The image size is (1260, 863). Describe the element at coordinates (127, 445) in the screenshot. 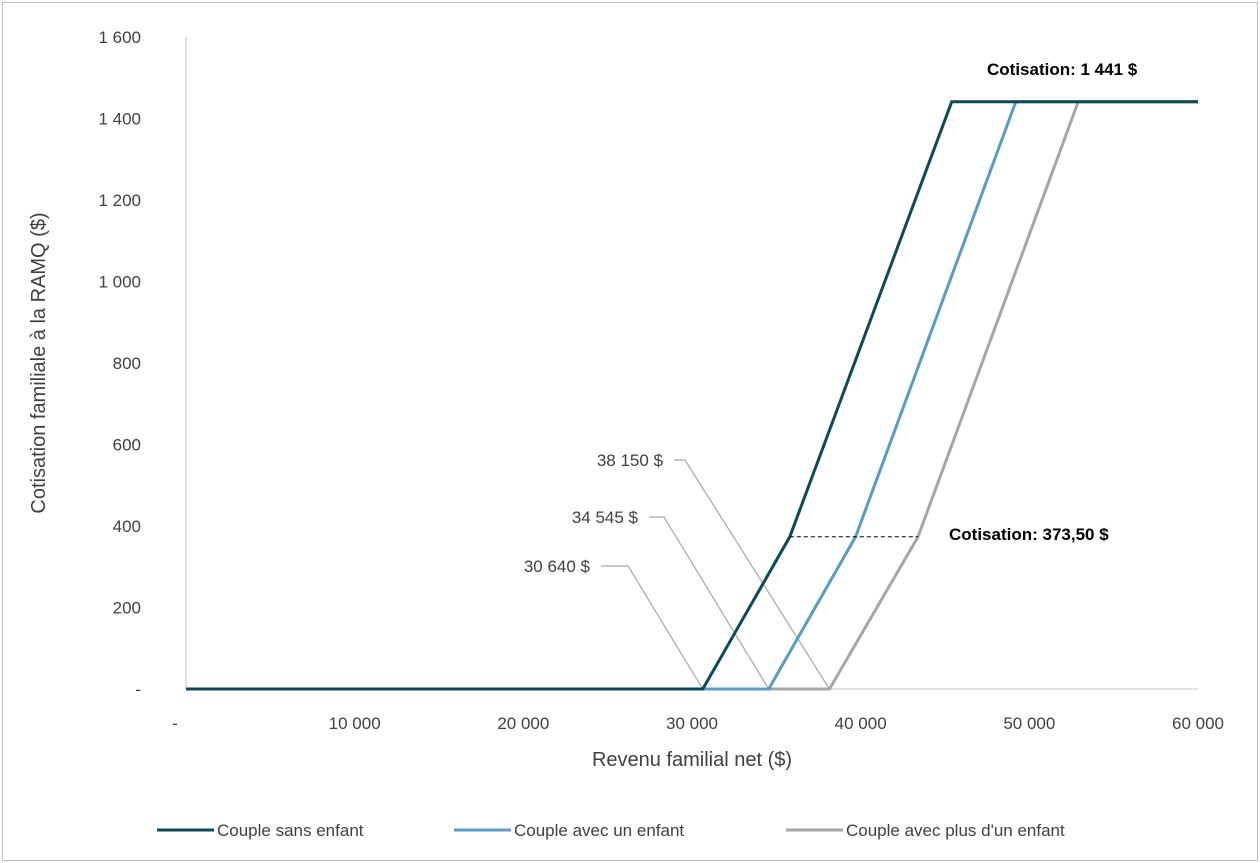

I see `y-tick-label: 600` at that location.